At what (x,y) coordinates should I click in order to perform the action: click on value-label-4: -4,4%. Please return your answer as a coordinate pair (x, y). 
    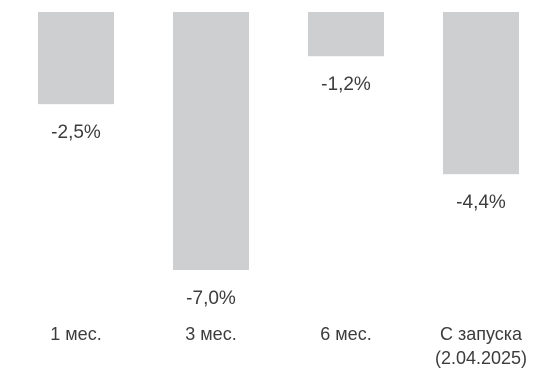
    Looking at the image, I should click on (481, 202).